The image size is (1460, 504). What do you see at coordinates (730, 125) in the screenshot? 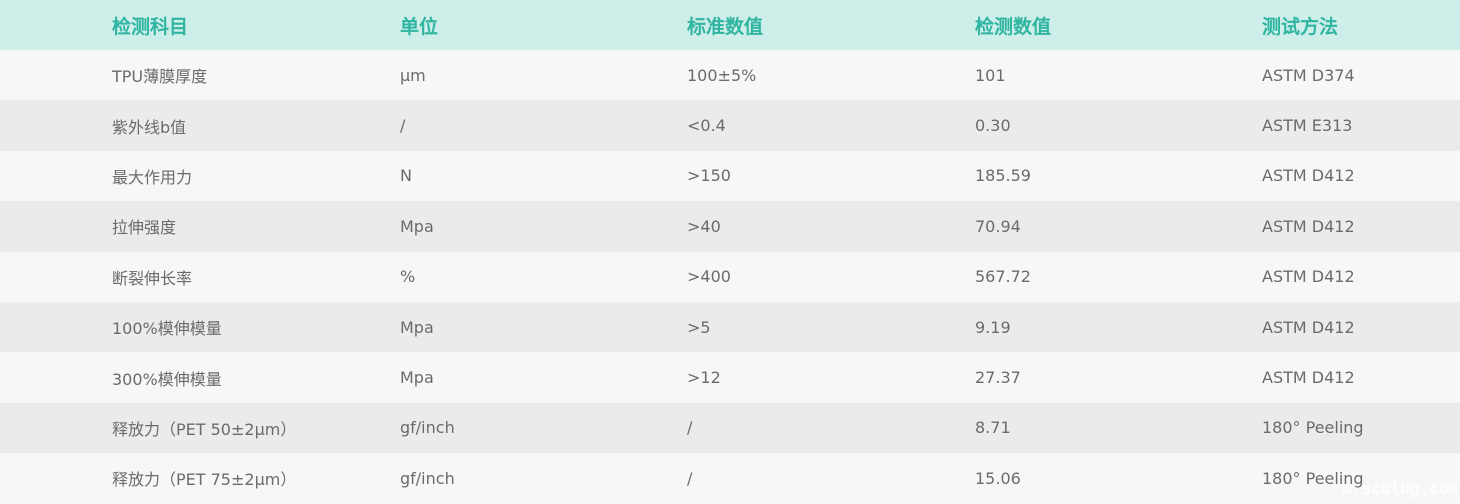
I see `table-row: 紫外线b值 / <0.4 0.30 ASTM E313` at bounding box center [730, 125].